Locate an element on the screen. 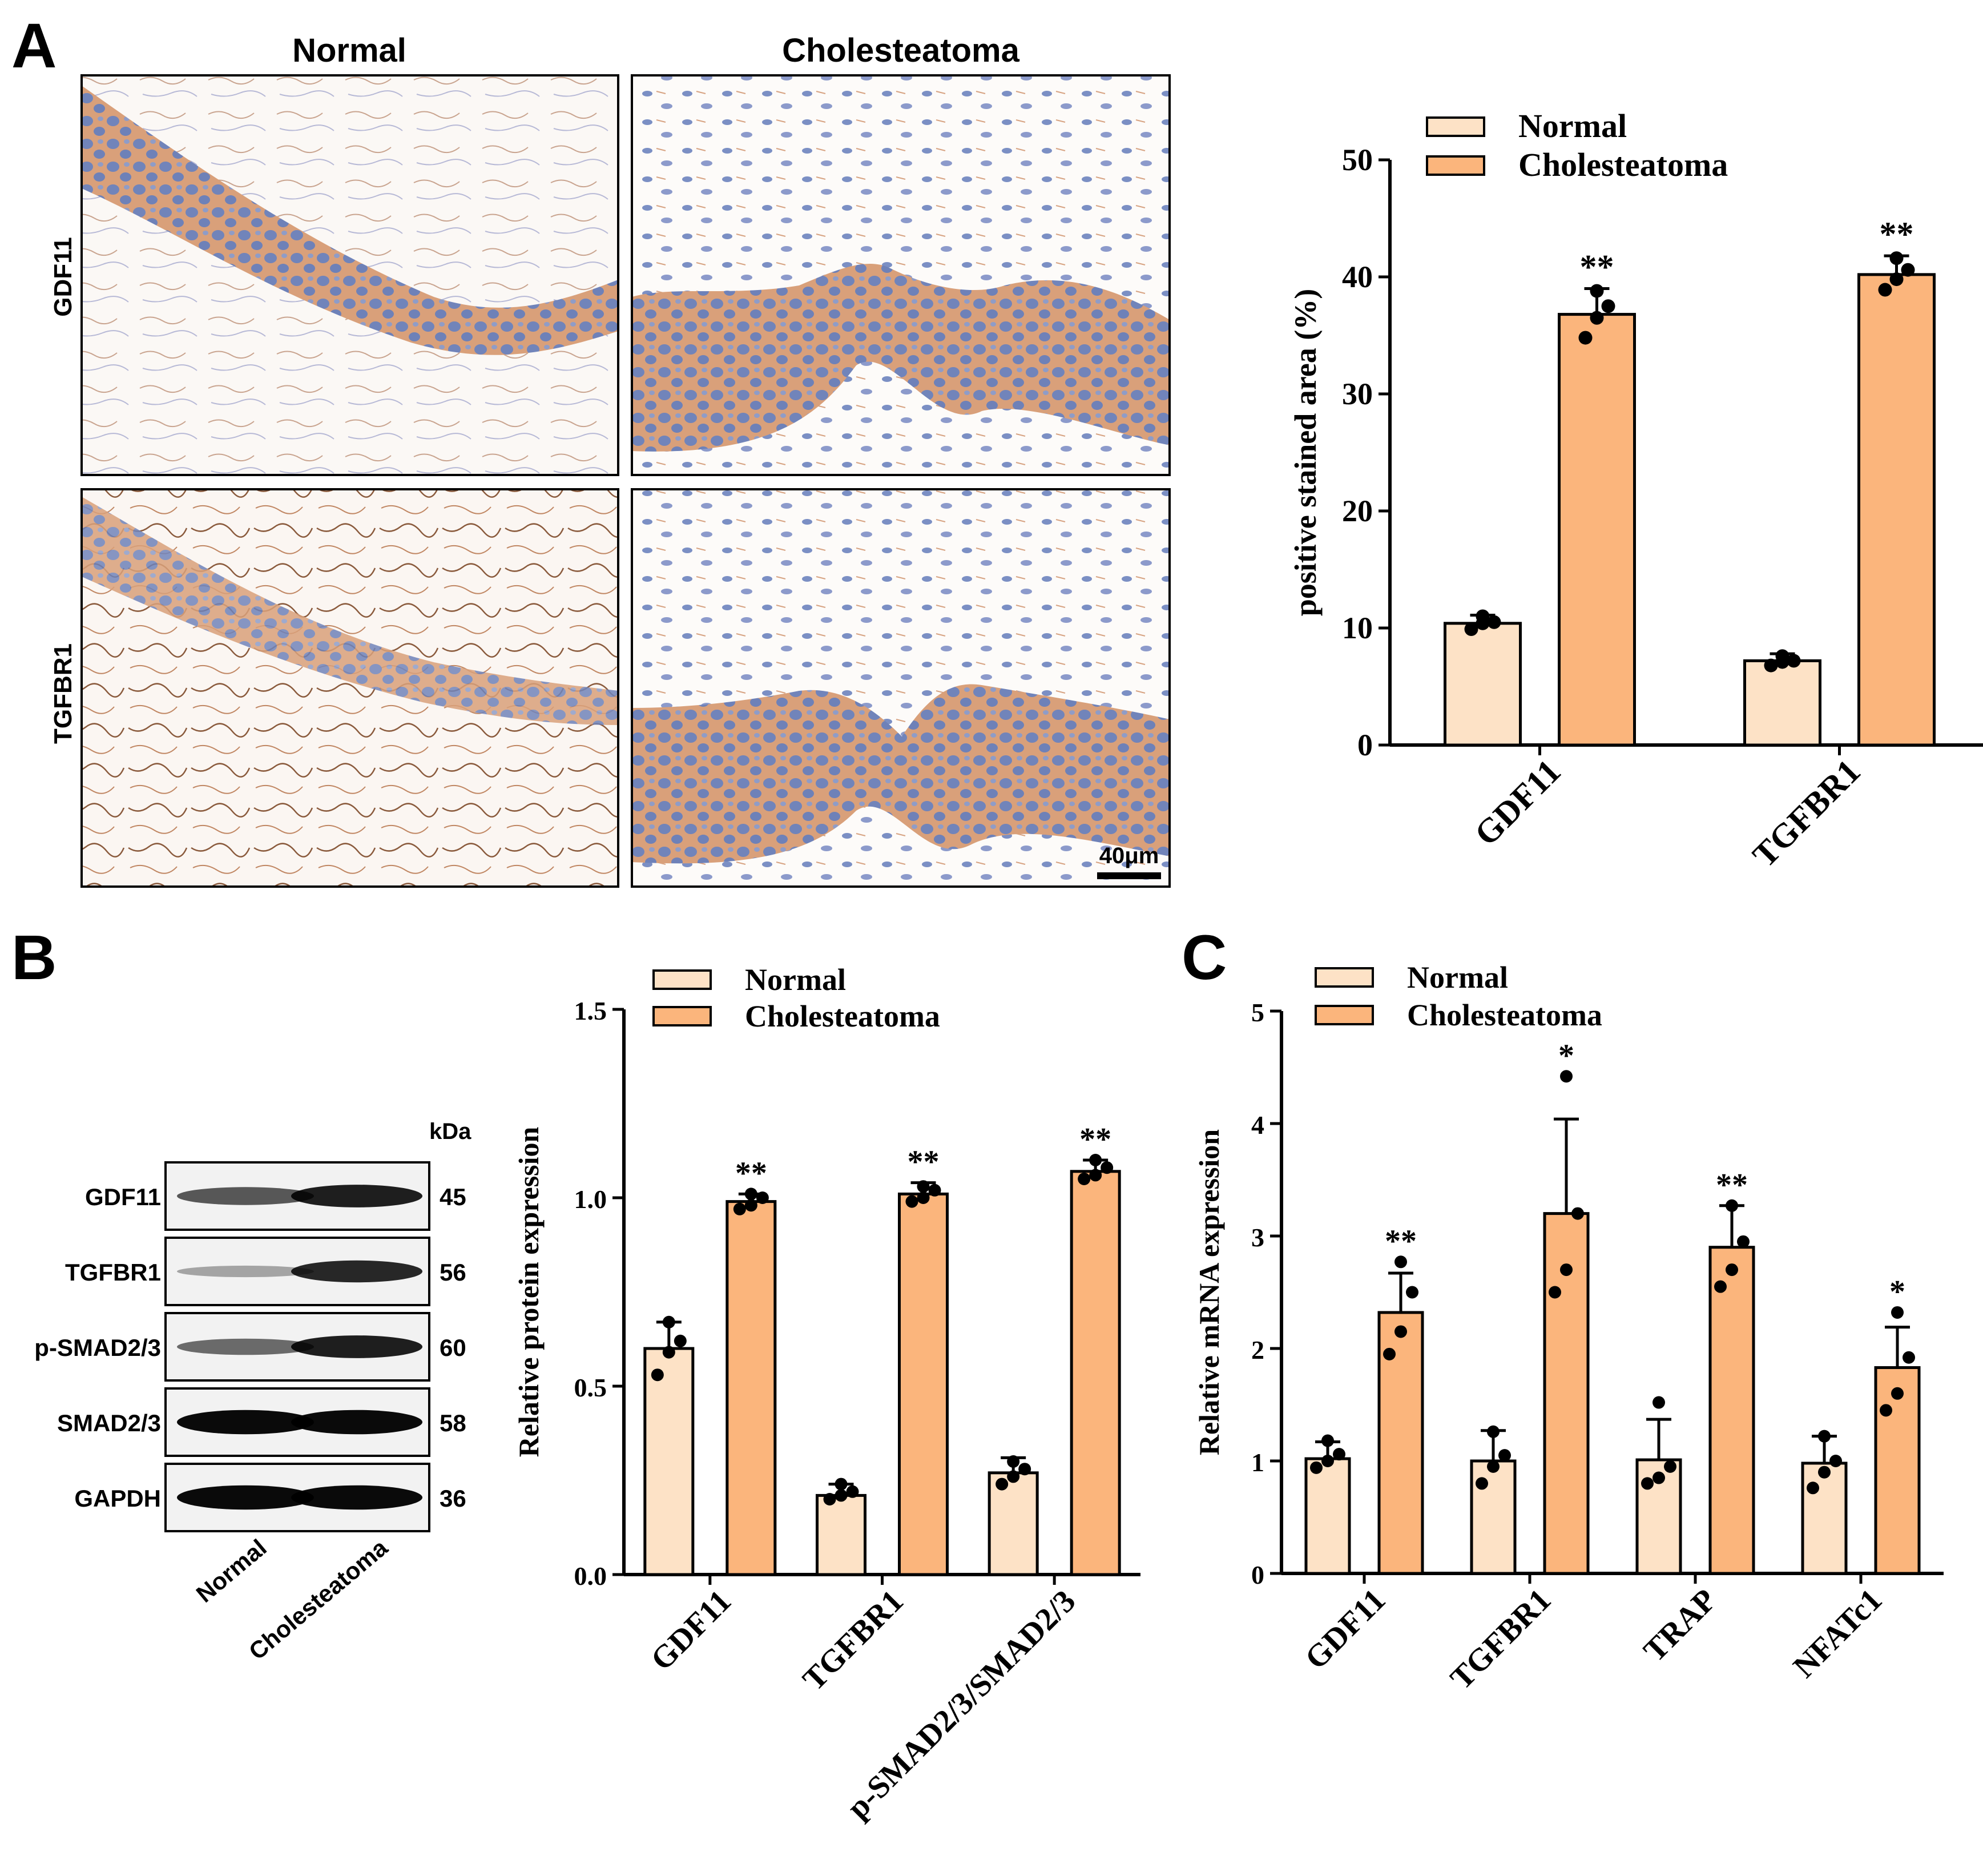 This screenshot has width=1983, height=1876. micrograph-cholesteatoma-gdf11 is located at coordinates (901, 275).